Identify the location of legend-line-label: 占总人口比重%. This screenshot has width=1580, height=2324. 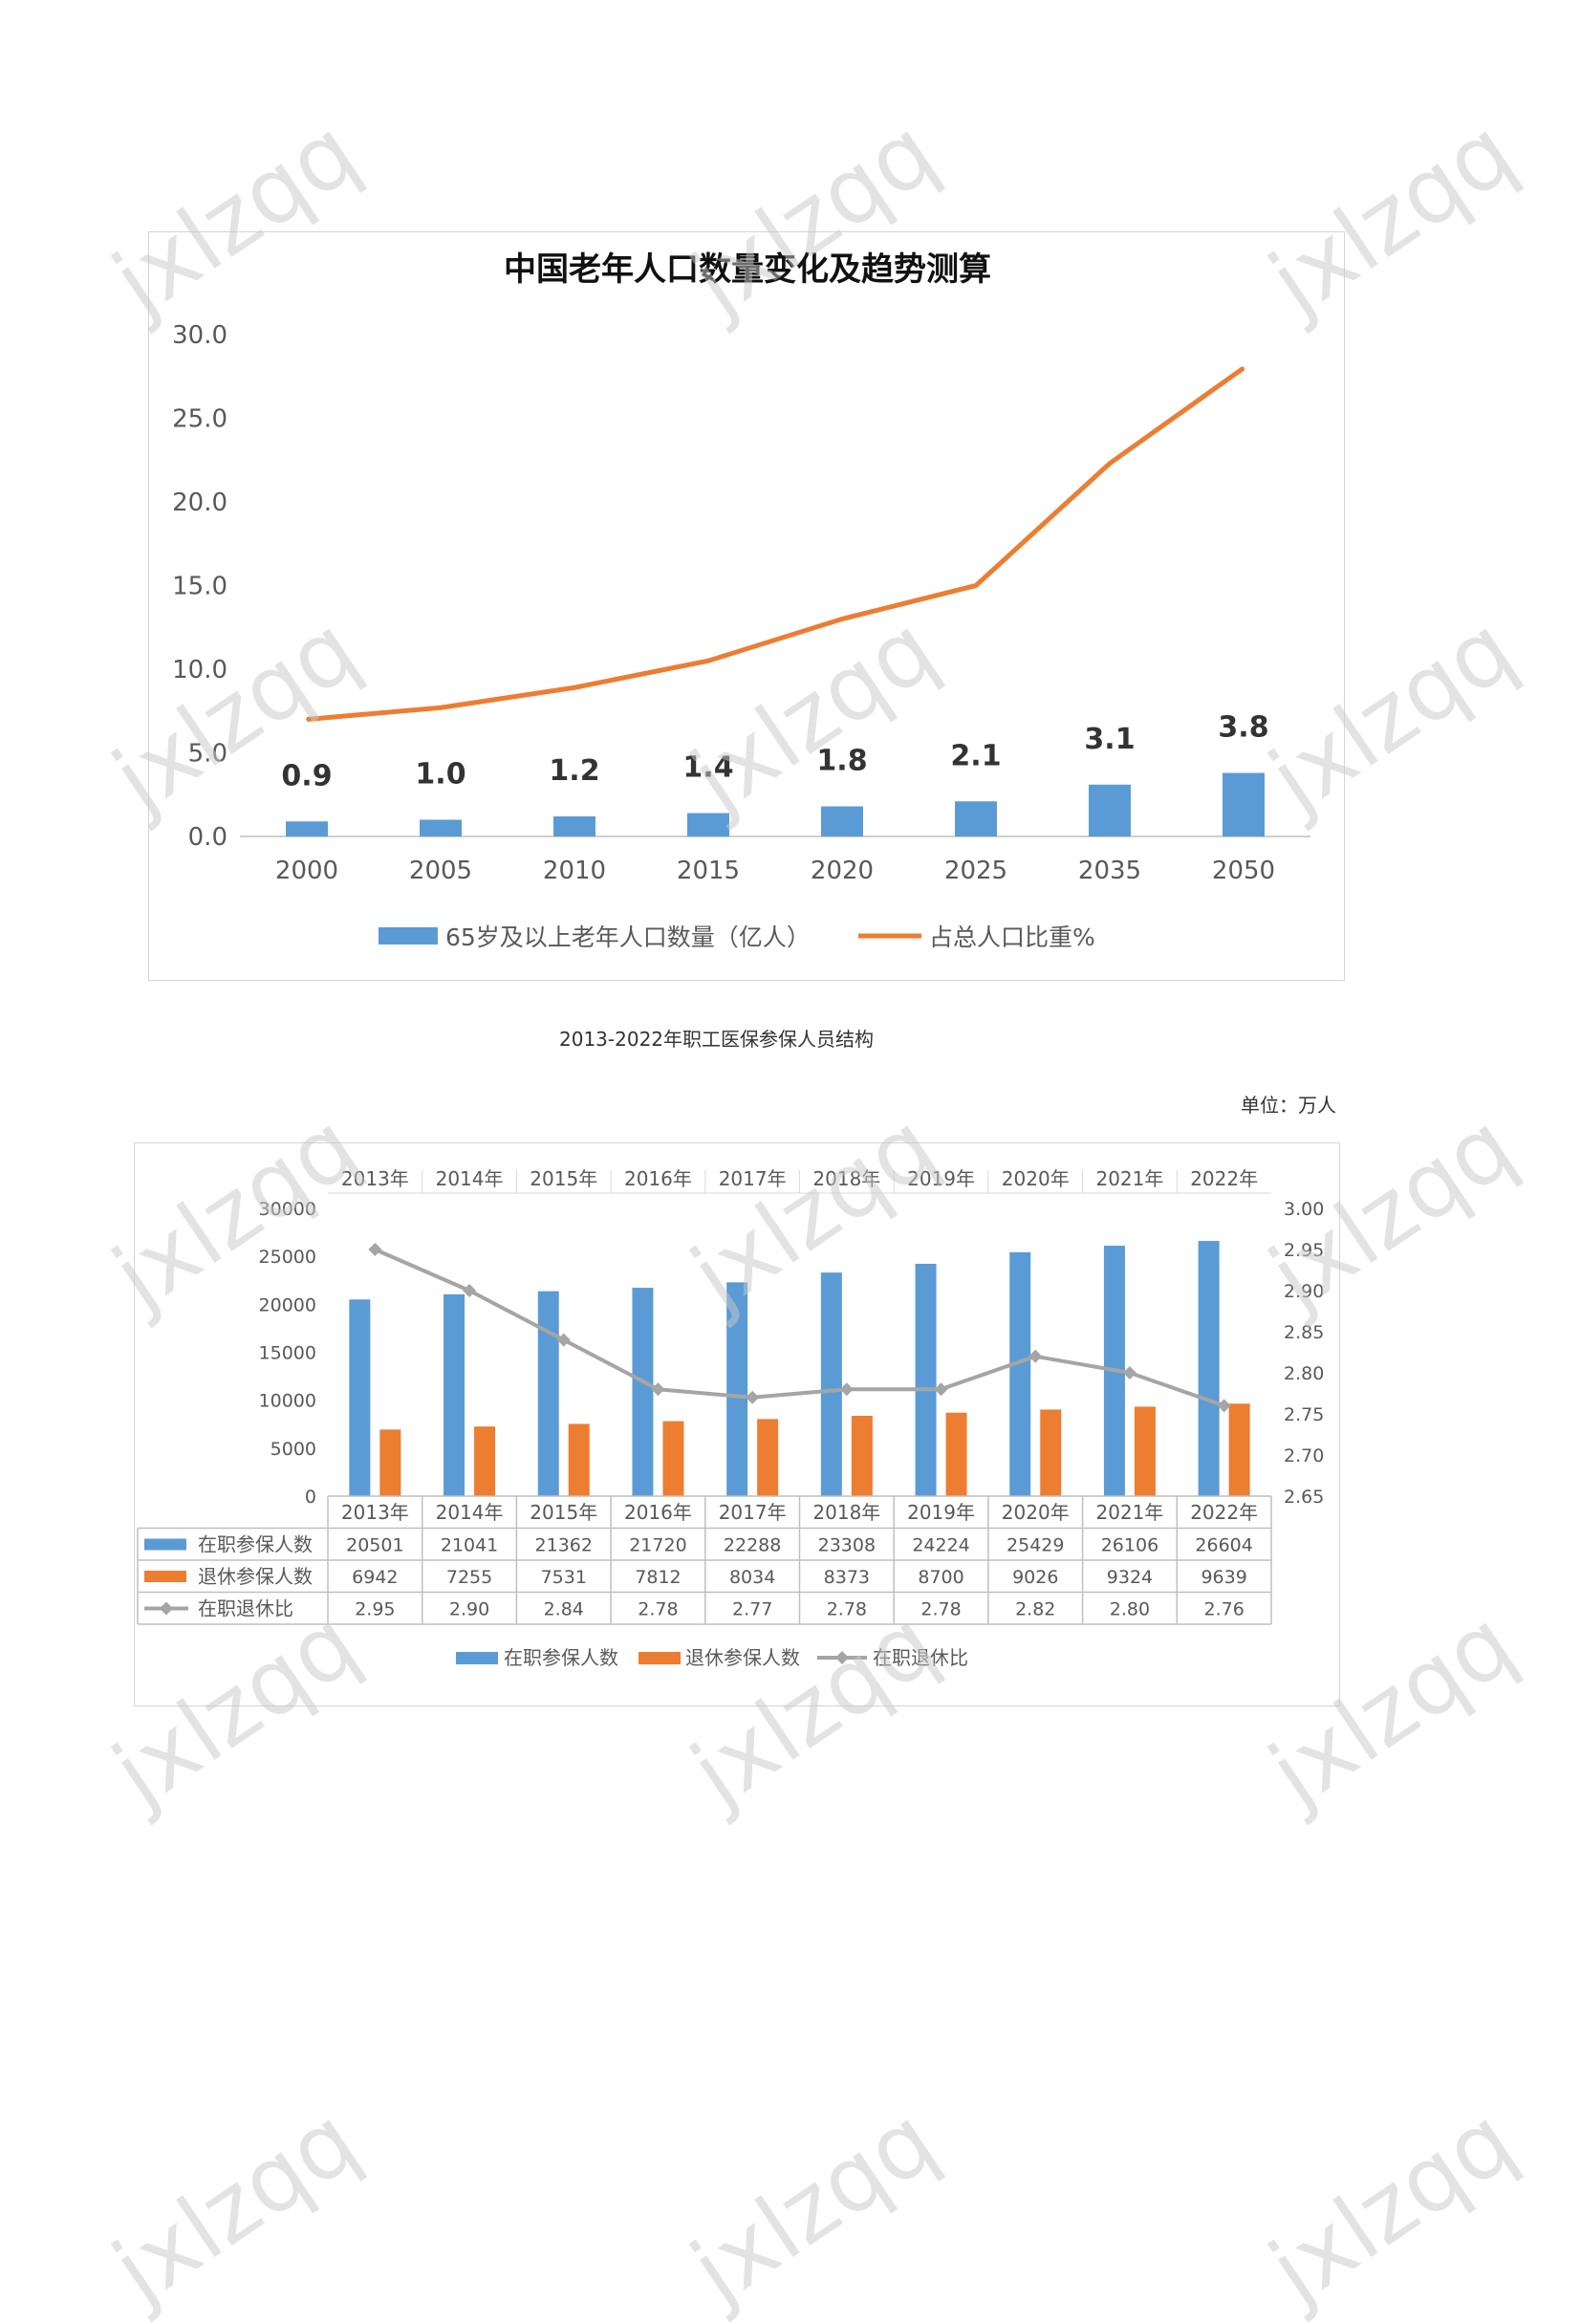
(1012, 937).